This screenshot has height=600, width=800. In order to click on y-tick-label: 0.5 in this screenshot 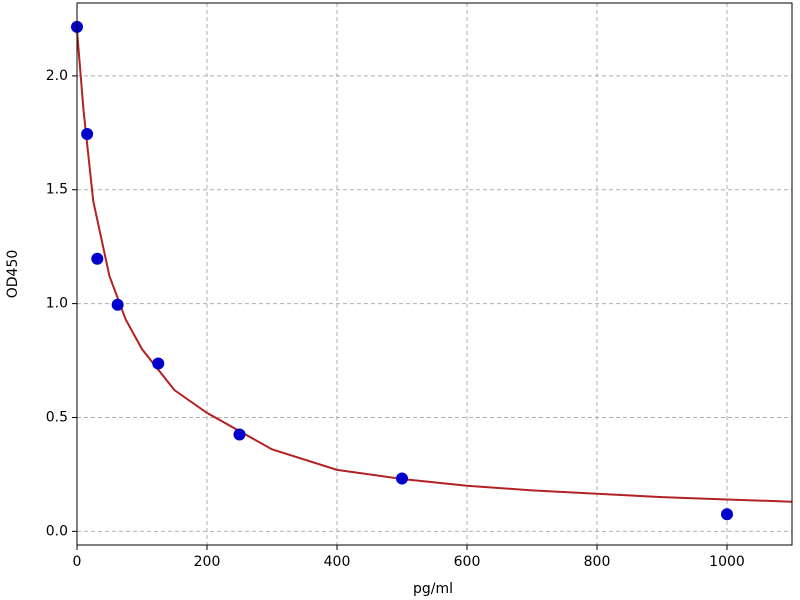, I will do `click(57, 417)`.